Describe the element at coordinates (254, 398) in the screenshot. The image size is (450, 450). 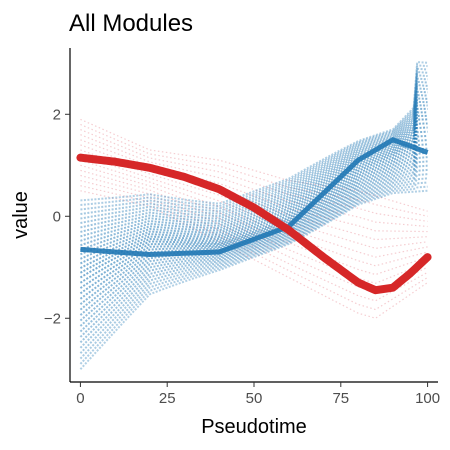
I see `x-tick-label: 50` at that location.